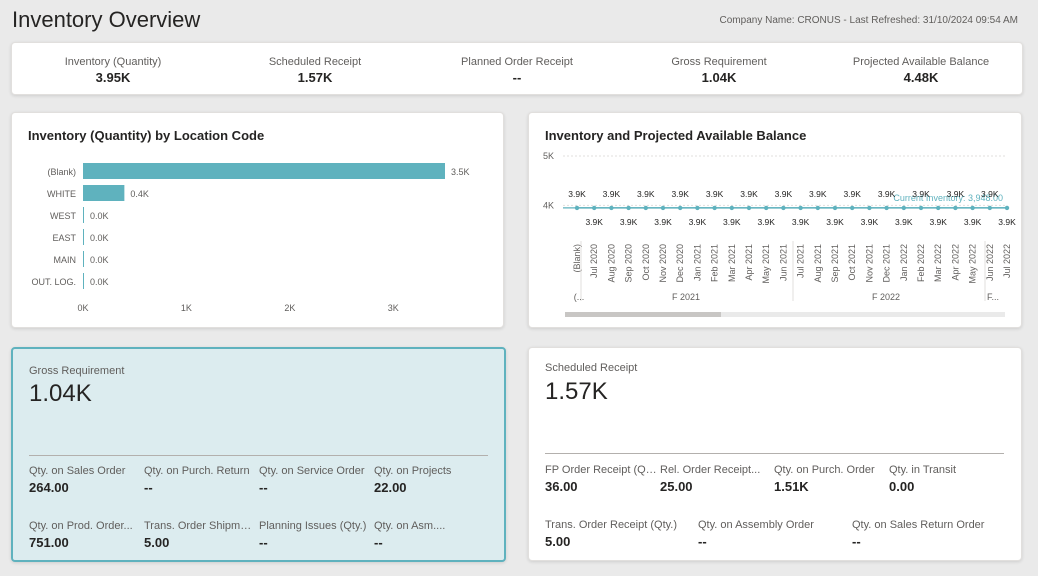 This screenshot has width=1038, height=576. Describe the element at coordinates (643, 314) in the screenshot. I see `scrollbar-thumb` at that location.